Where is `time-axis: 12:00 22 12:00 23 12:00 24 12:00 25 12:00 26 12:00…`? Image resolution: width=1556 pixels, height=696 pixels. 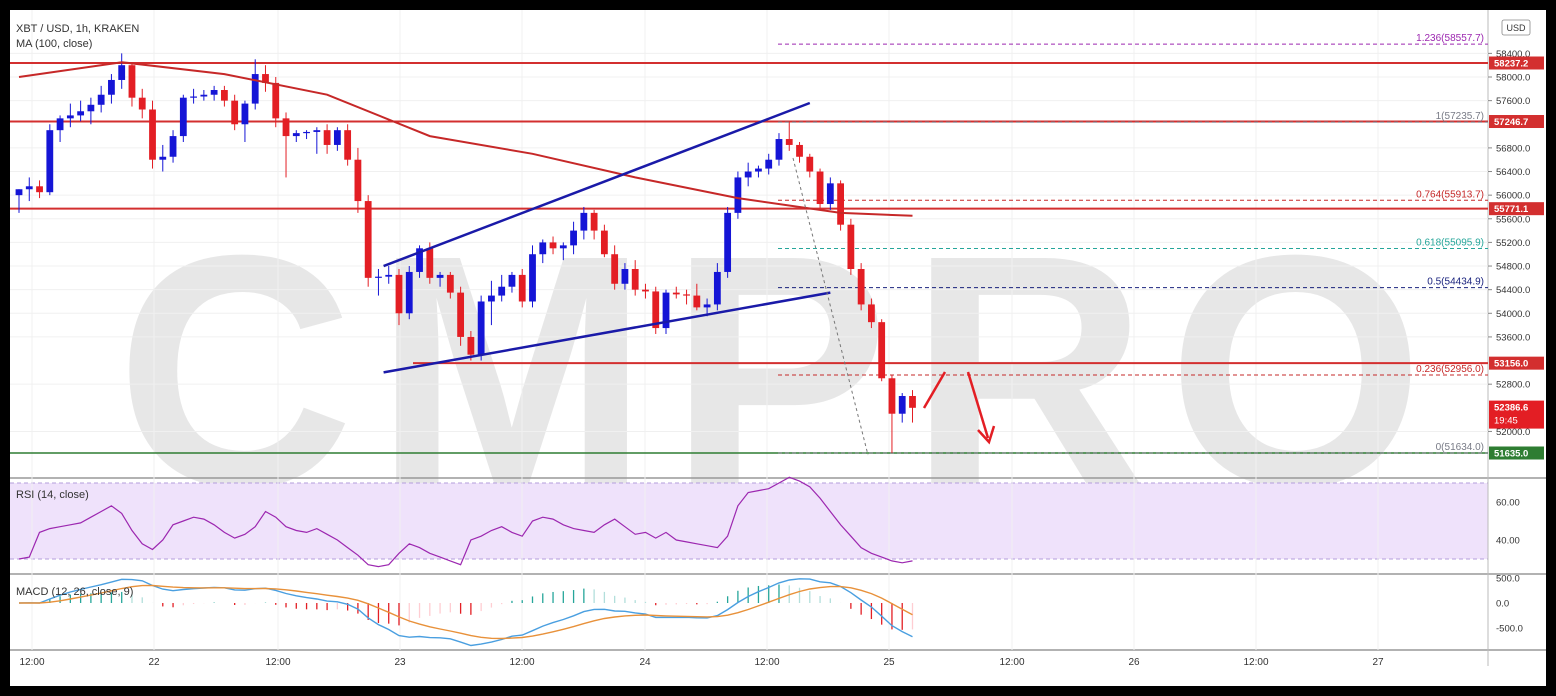 time-axis: 12:00 22 12:00 23 12:00 24 12:00 25 12:00 26 12:00… is located at coordinates (701, 662).